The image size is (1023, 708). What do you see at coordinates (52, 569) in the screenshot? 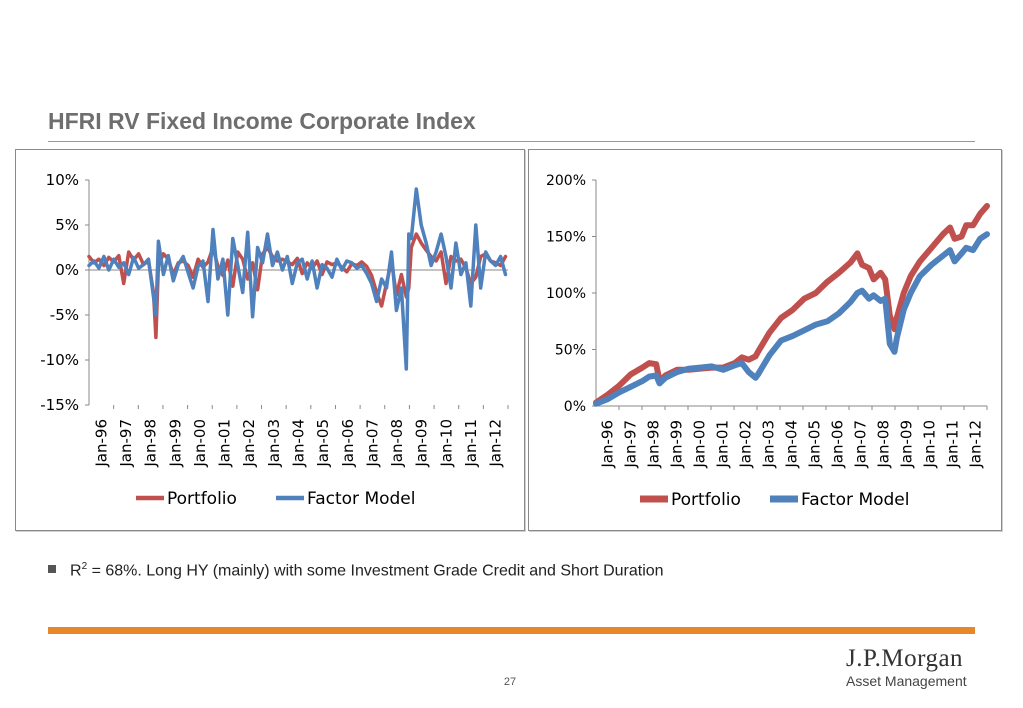
I see `bullet-marker` at bounding box center [52, 569].